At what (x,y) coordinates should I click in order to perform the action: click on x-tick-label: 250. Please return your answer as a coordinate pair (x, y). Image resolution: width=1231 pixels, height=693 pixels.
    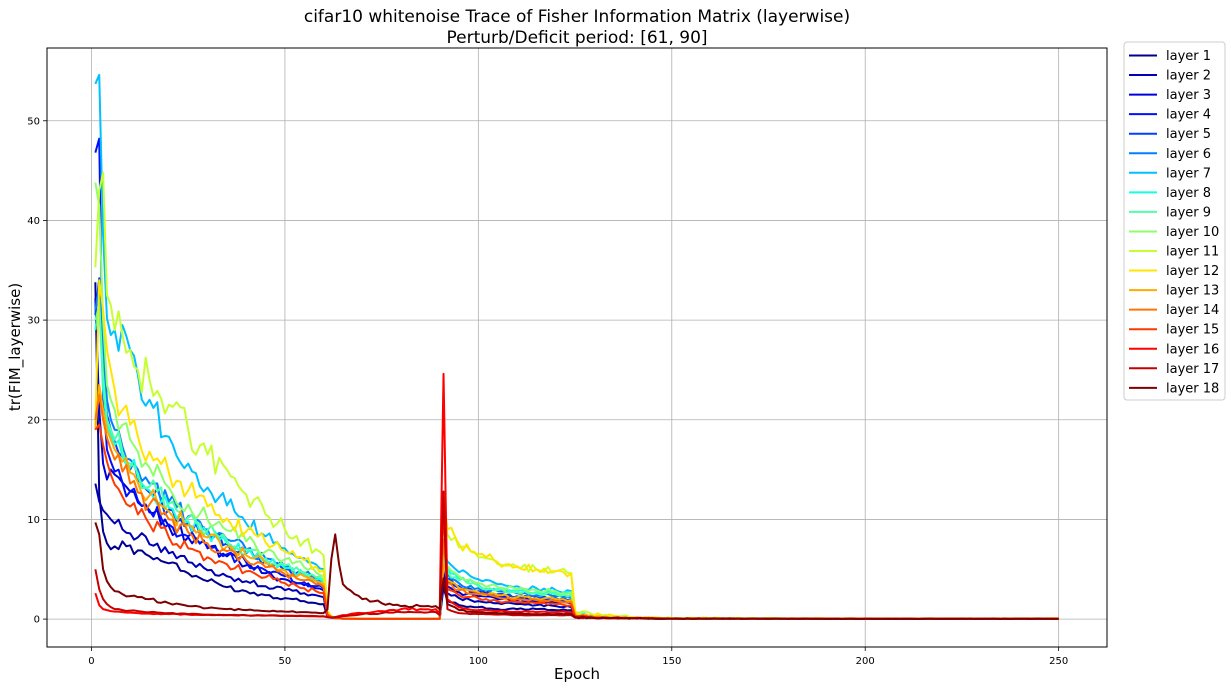
    Looking at the image, I should click on (1058, 661).